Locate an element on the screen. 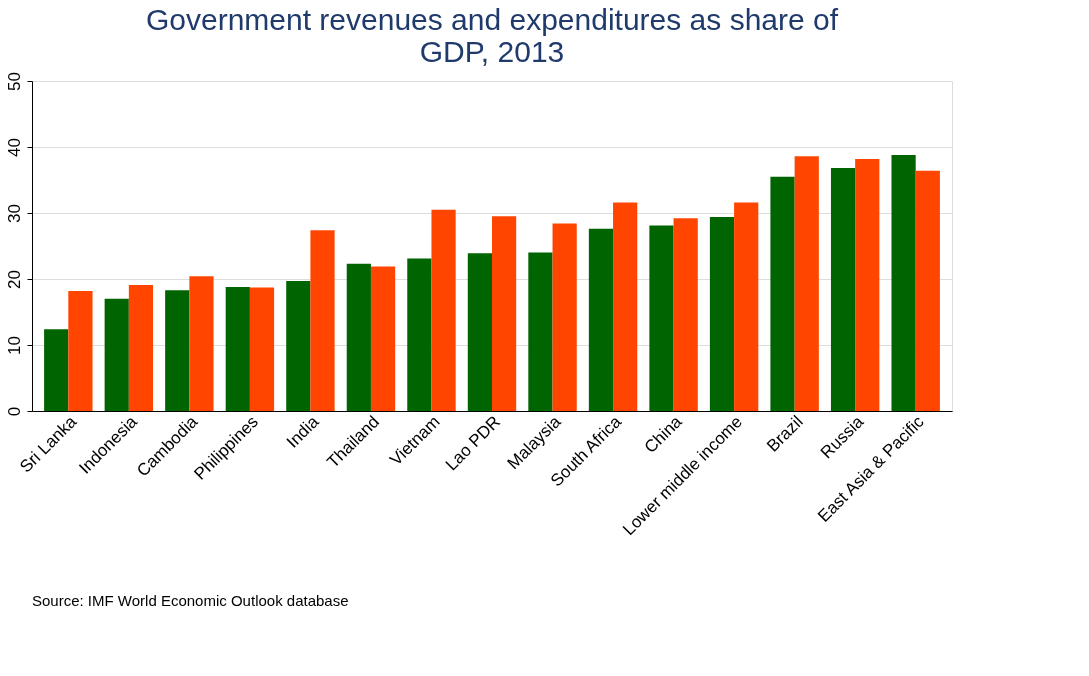  y-tick-label: 40 is located at coordinates (14, 147).